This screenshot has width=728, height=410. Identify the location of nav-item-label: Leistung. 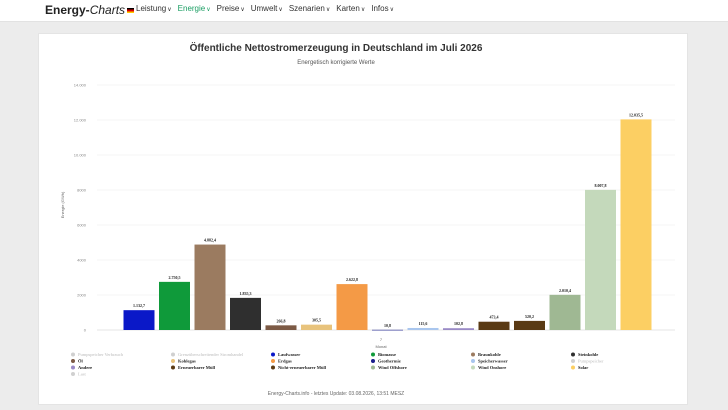
(151, 8).